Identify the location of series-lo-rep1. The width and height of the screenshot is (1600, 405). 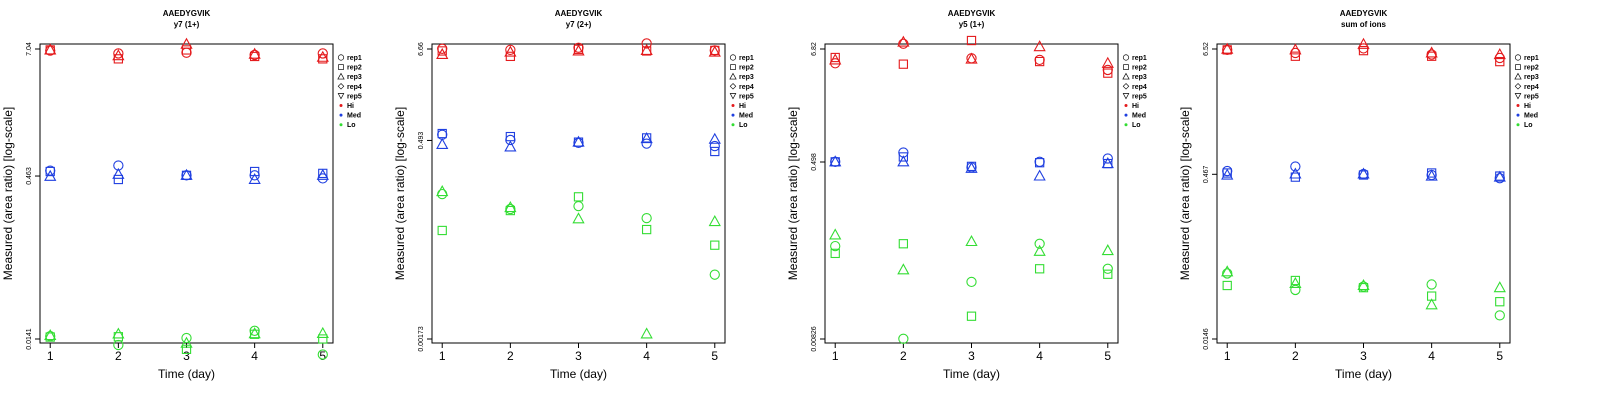
(578, 234).